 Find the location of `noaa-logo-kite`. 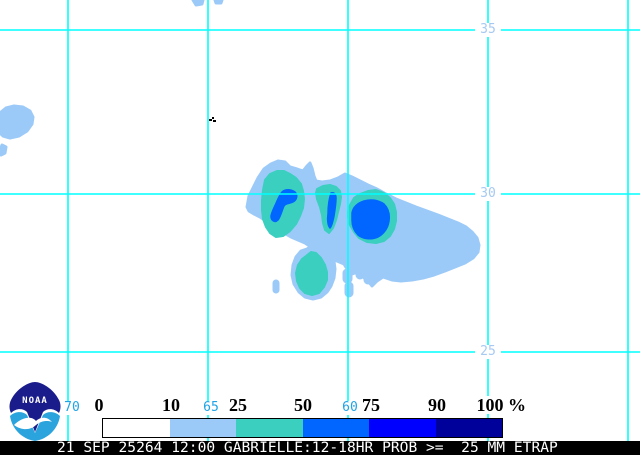

noaa-logo-kite is located at coordinates (35, 407).